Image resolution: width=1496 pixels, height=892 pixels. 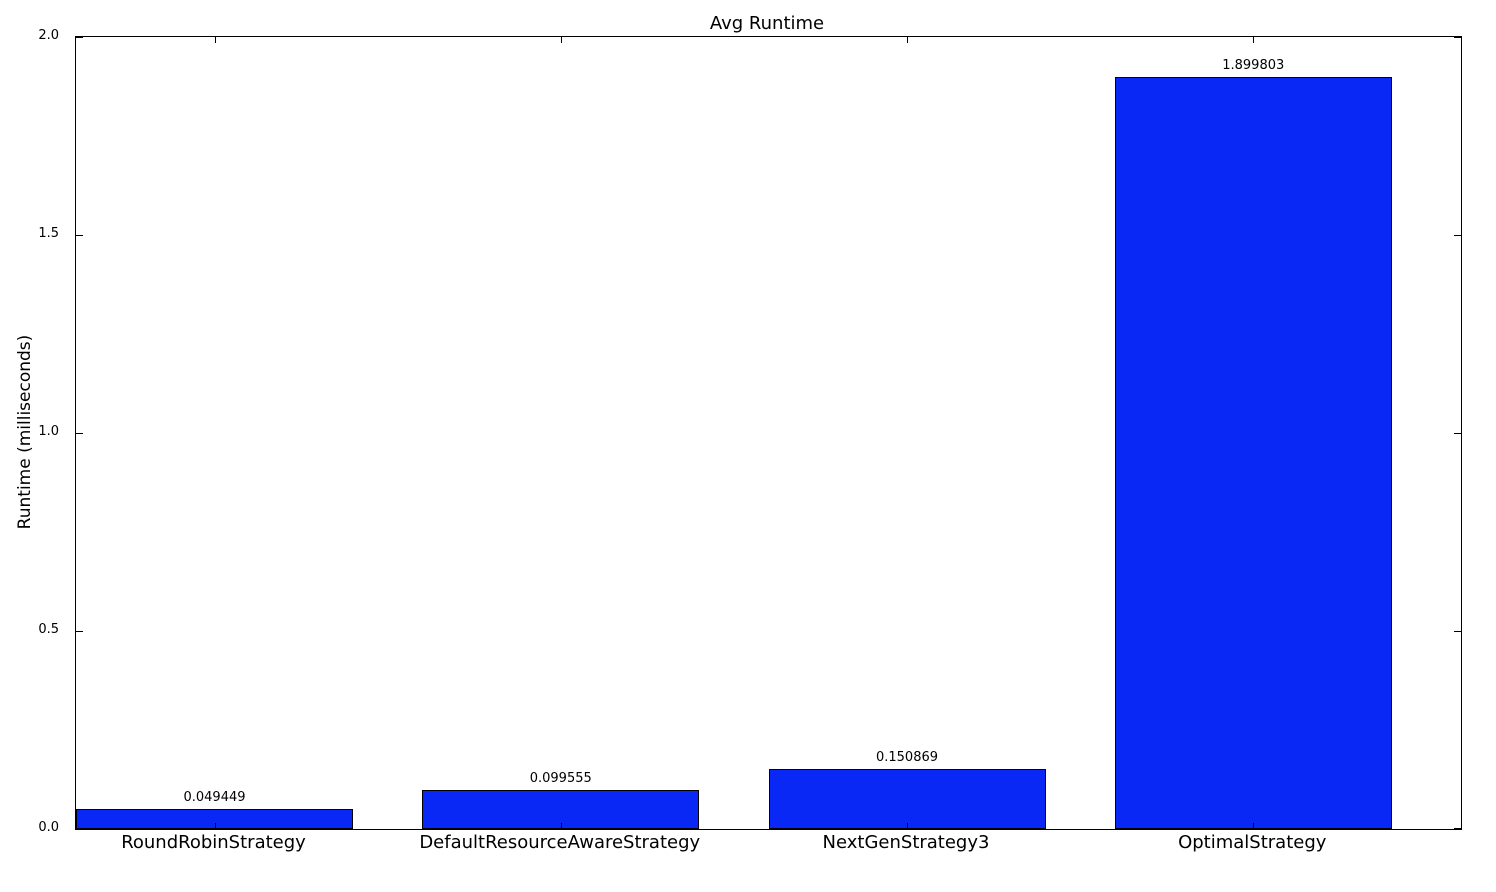 What do you see at coordinates (48, 629) in the screenshot?
I see `y-tick-label: 0.5` at bounding box center [48, 629].